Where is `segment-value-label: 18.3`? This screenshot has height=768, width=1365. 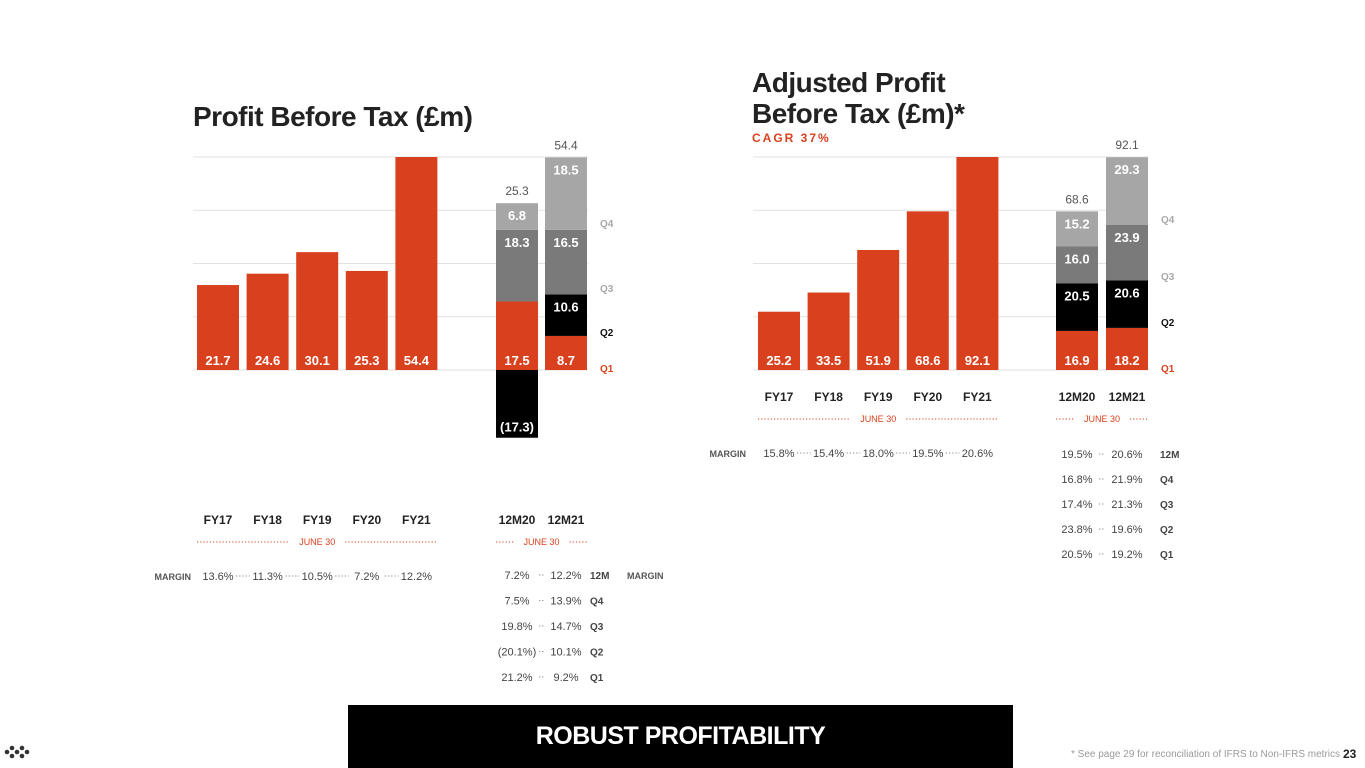
segment-value-label: 18.3 is located at coordinates (516, 242).